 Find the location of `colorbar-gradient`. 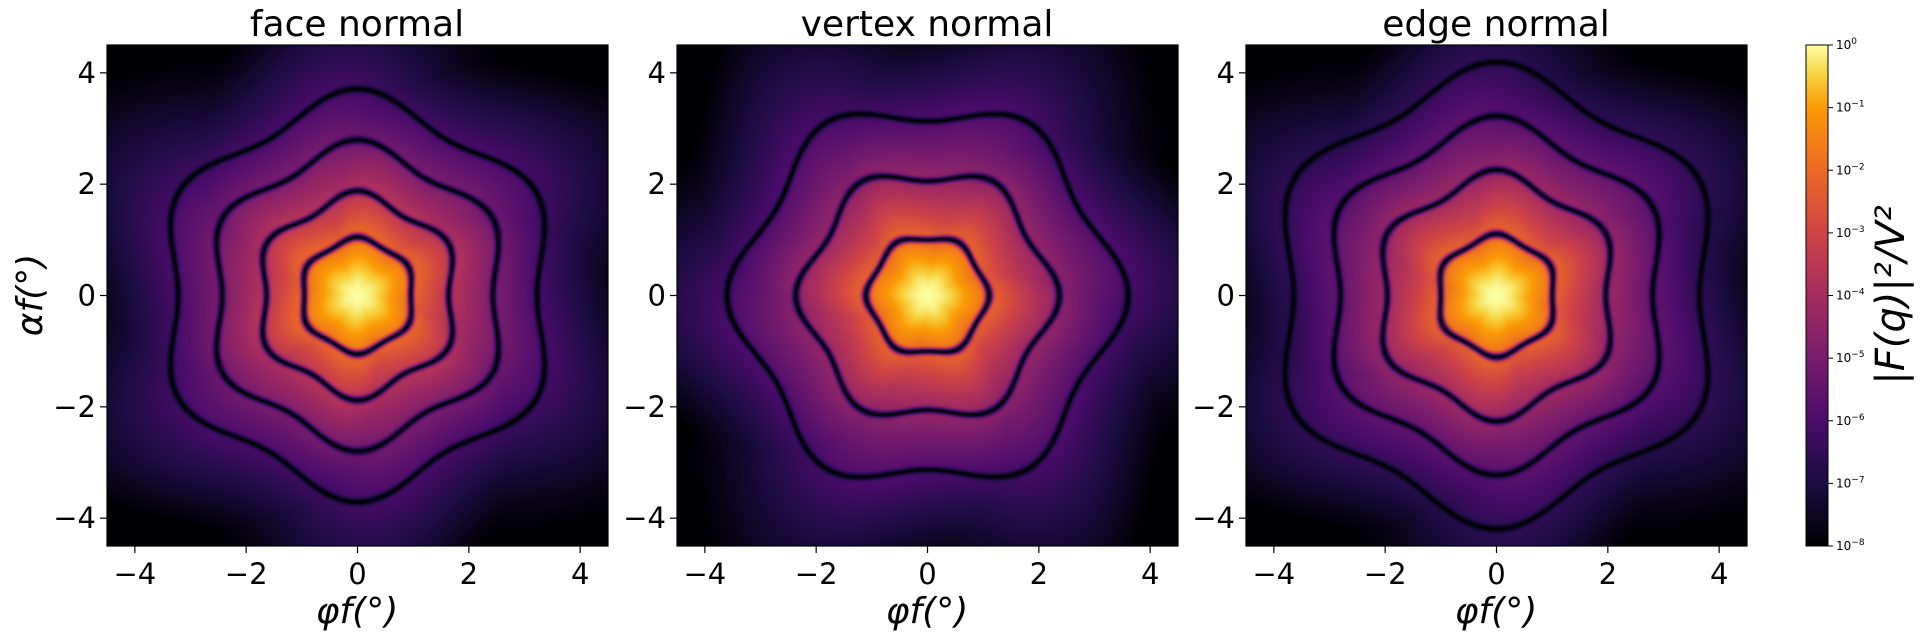

colorbar-gradient is located at coordinates (1817, 295).